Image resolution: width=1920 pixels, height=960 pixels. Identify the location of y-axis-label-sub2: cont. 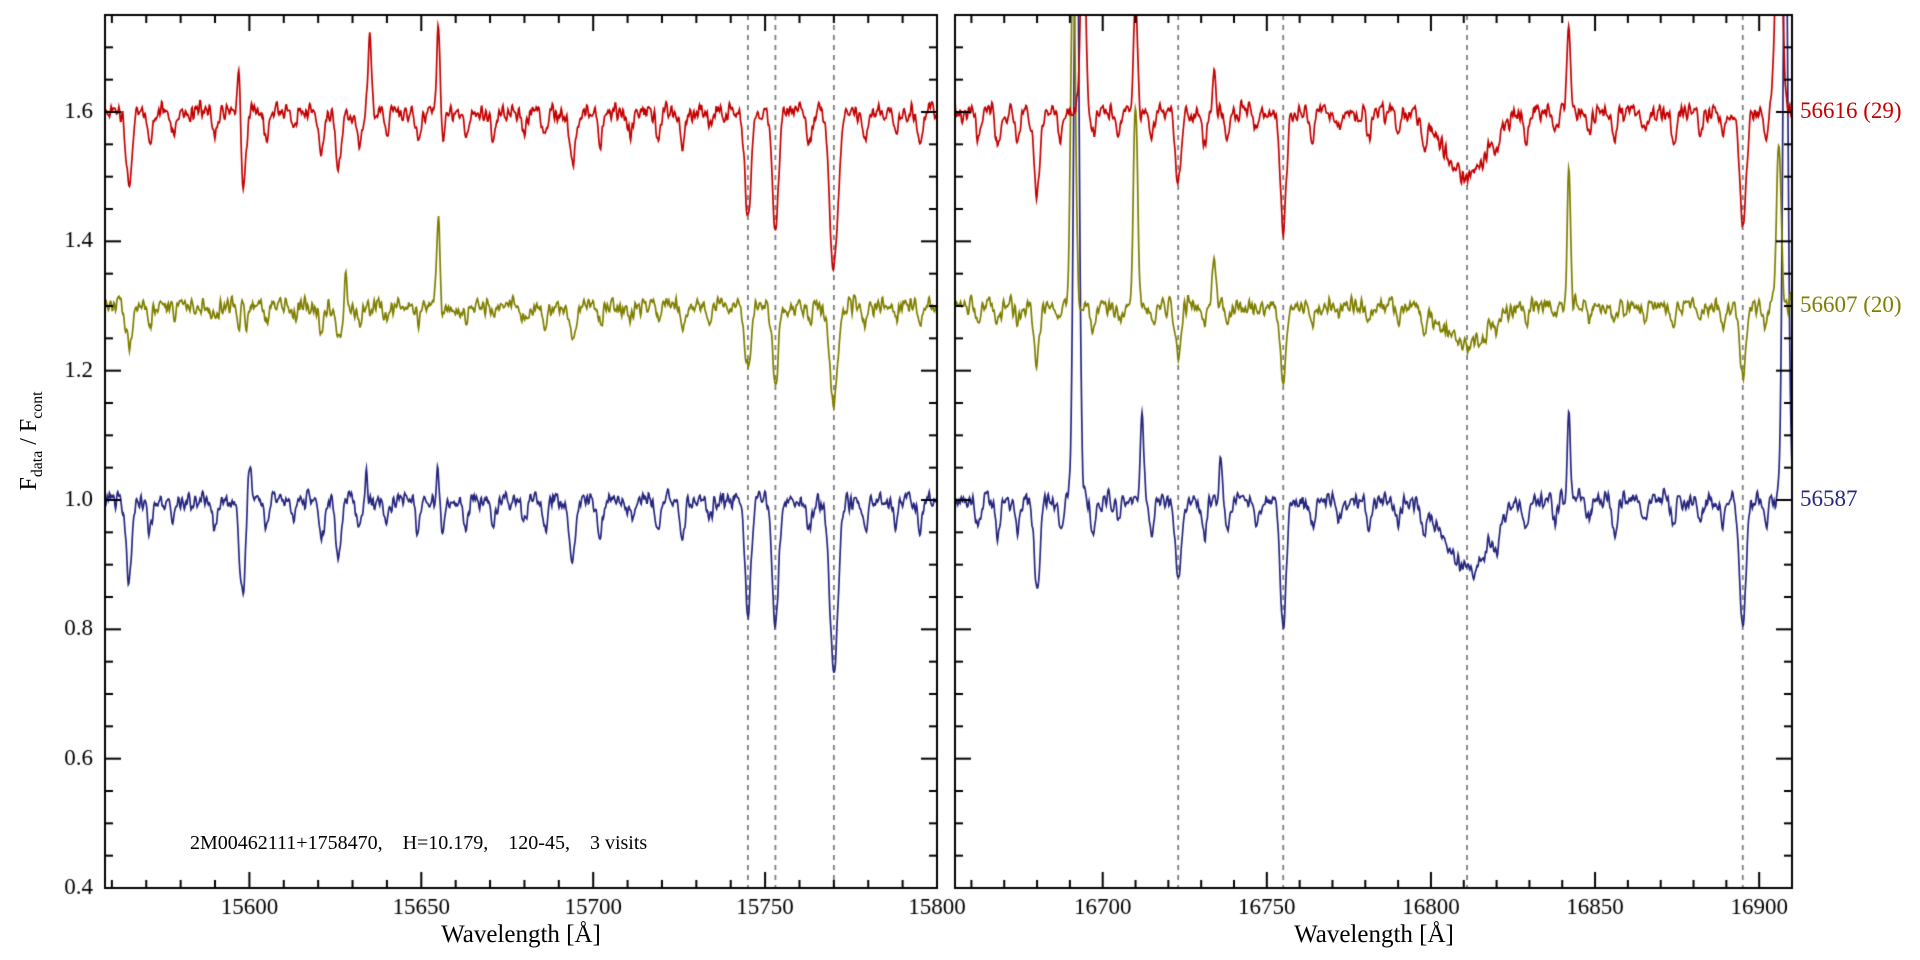
(37, 405).